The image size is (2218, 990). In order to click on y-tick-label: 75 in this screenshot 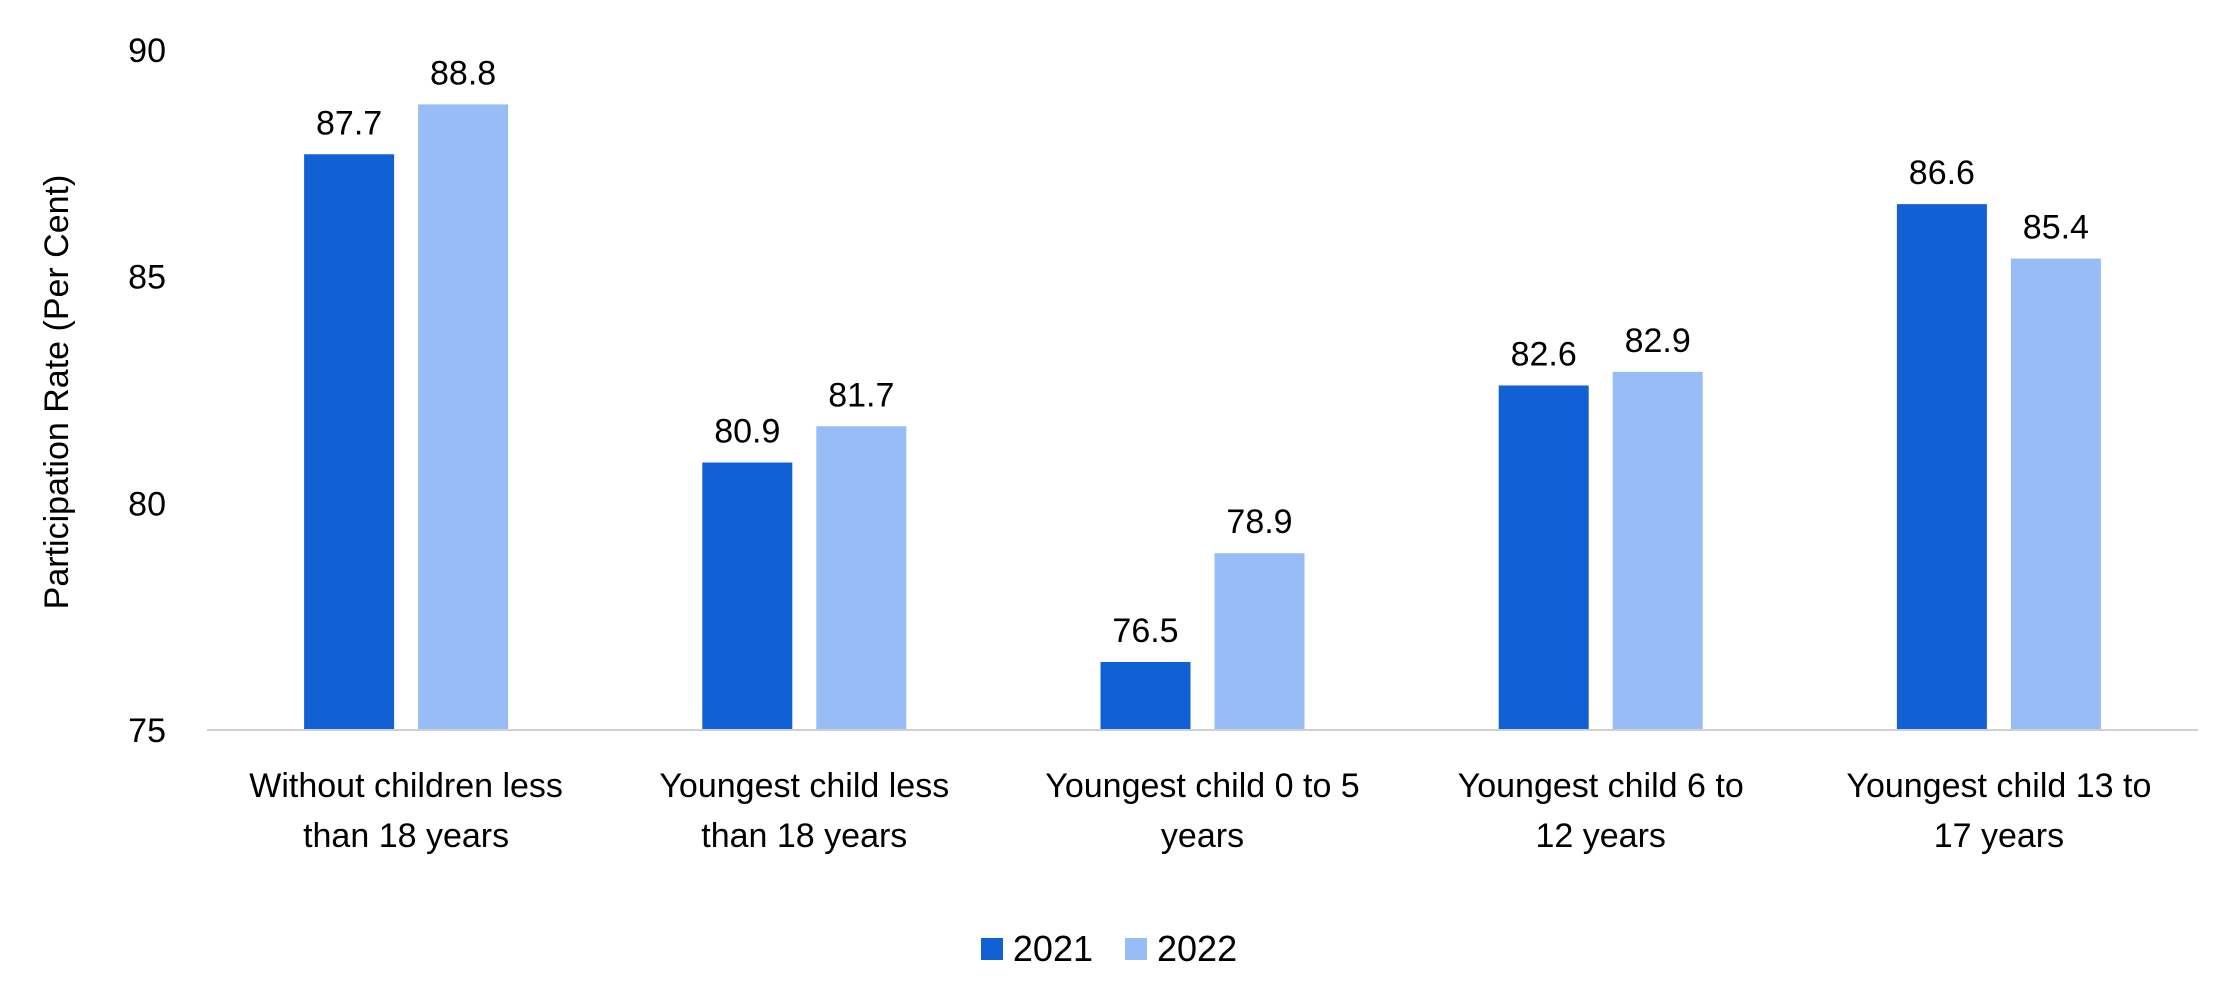, I will do `click(147, 731)`.